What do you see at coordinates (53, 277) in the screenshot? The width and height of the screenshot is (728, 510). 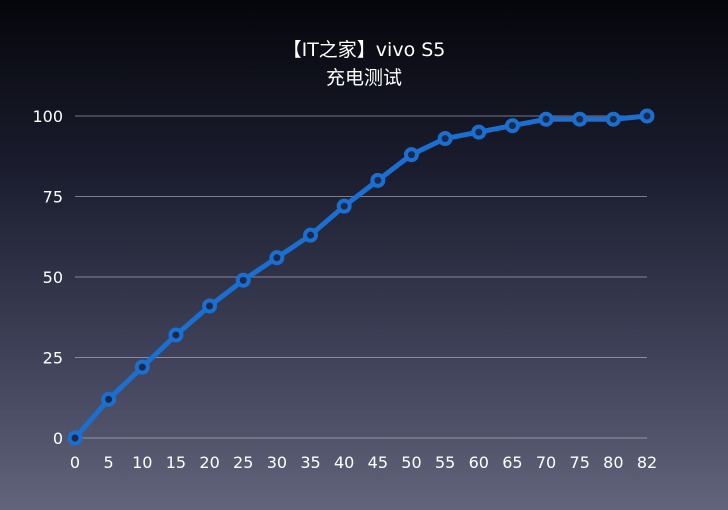 I see `y-tick-label: 50` at bounding box center [53, 277].